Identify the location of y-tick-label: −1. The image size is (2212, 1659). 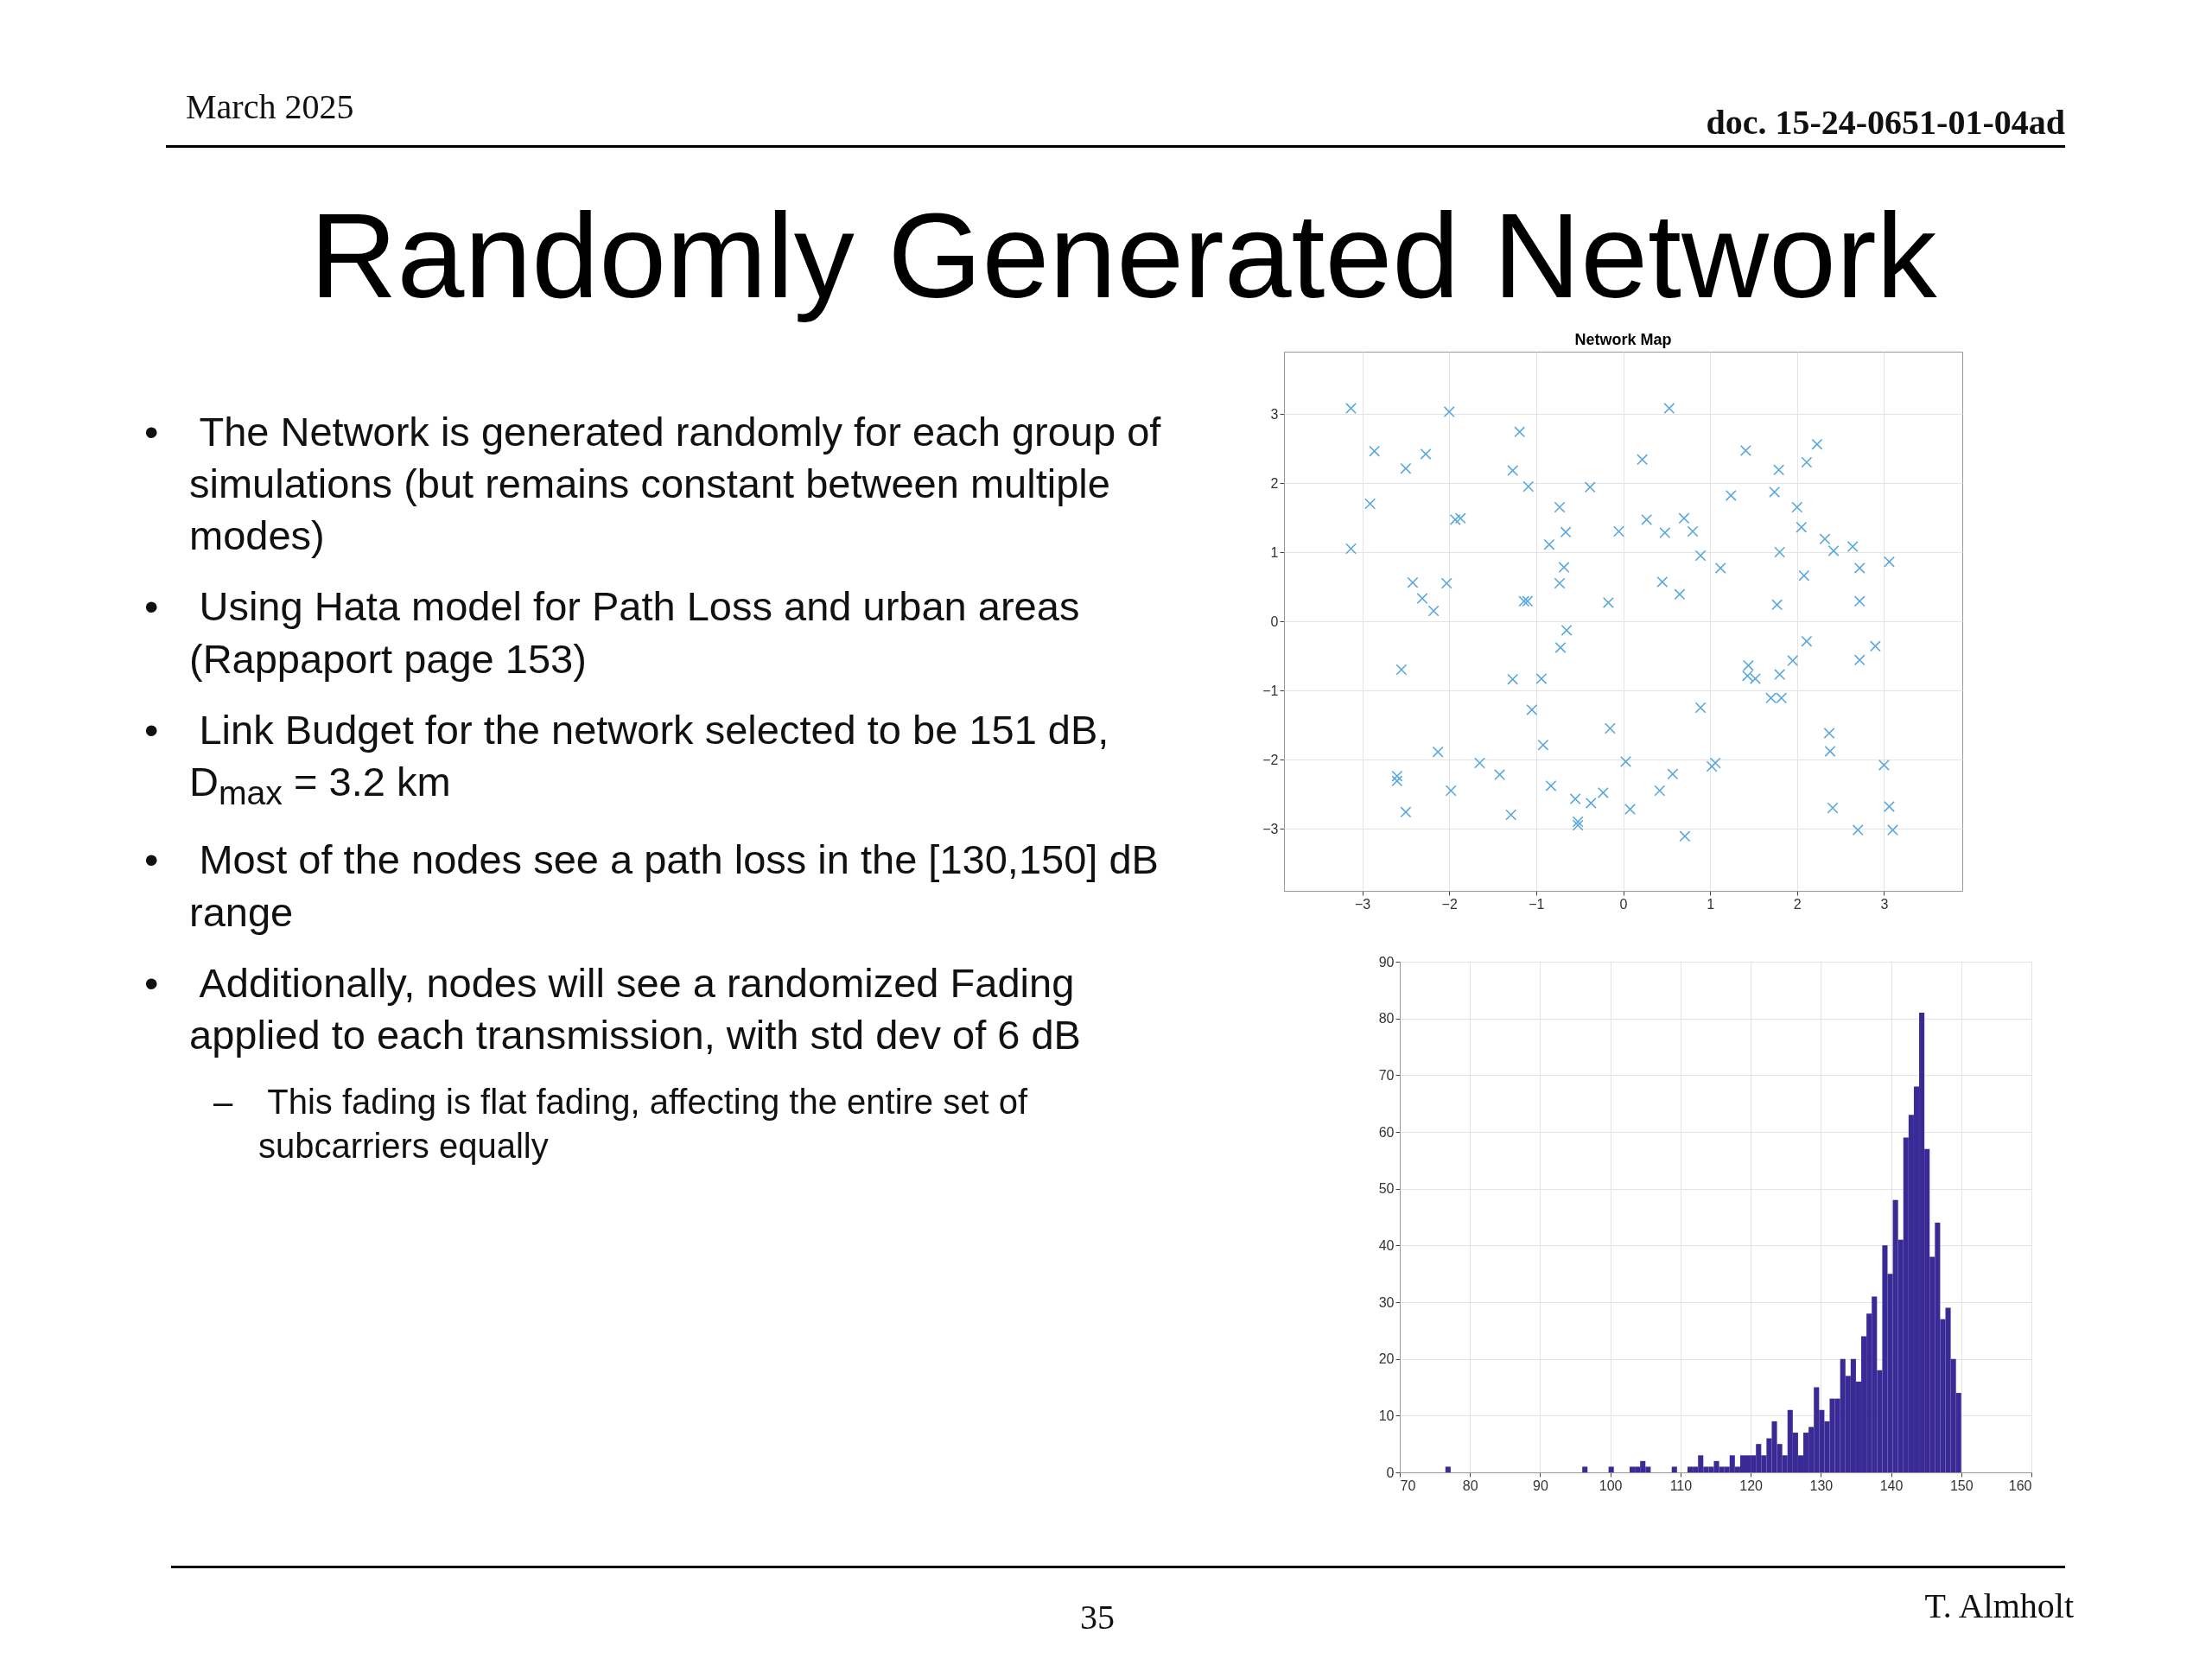
(1270, 690).